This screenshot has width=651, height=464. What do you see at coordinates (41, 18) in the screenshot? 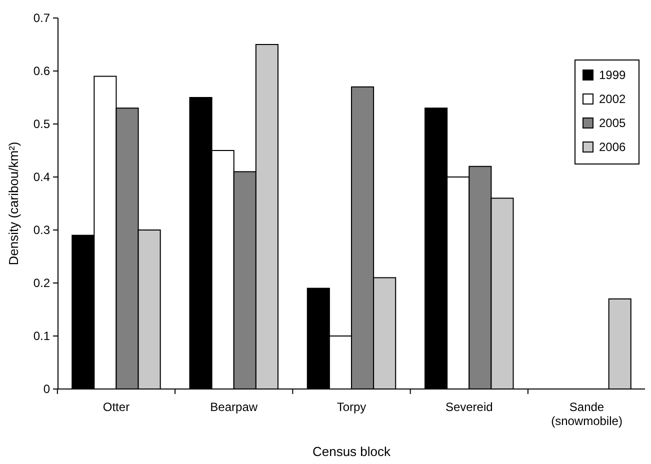
I see `y-tick-label: 0.7` at bounding box center [41, 18].